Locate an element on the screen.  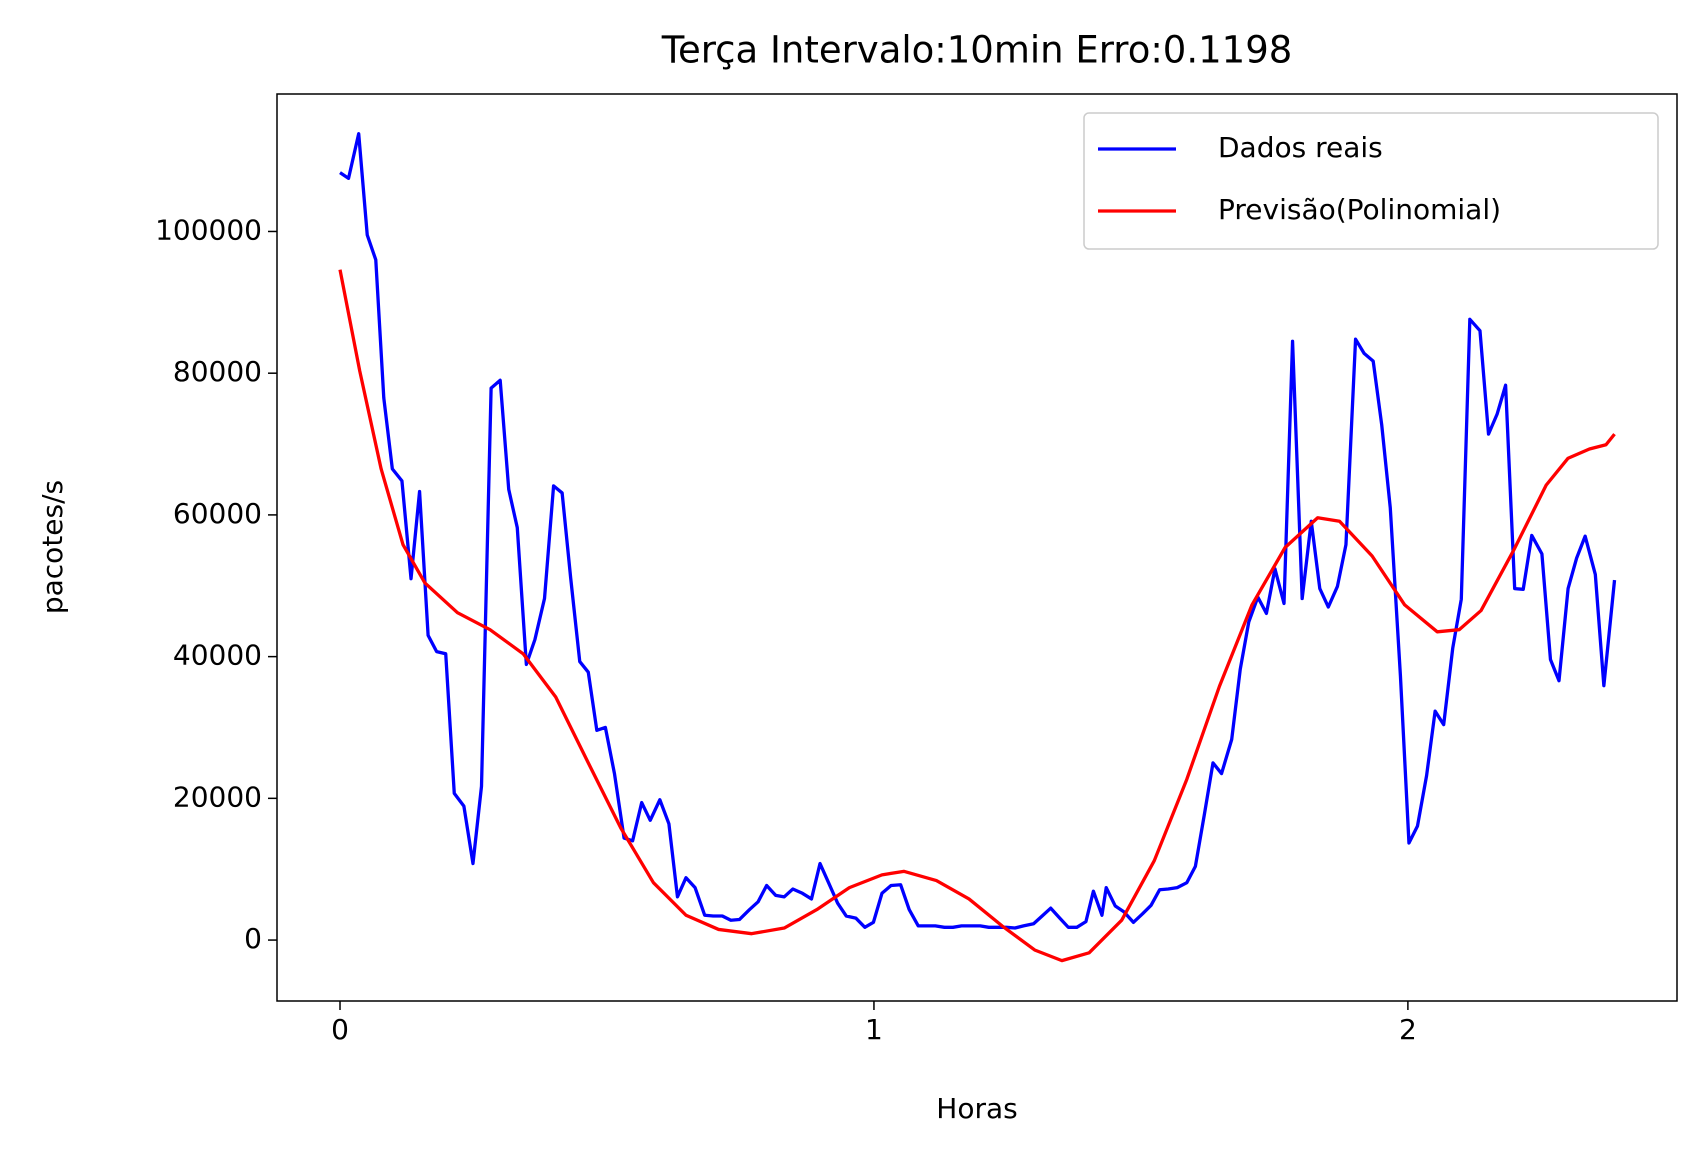
x-tick-label: 1 is located at coordinates (874, 1029).